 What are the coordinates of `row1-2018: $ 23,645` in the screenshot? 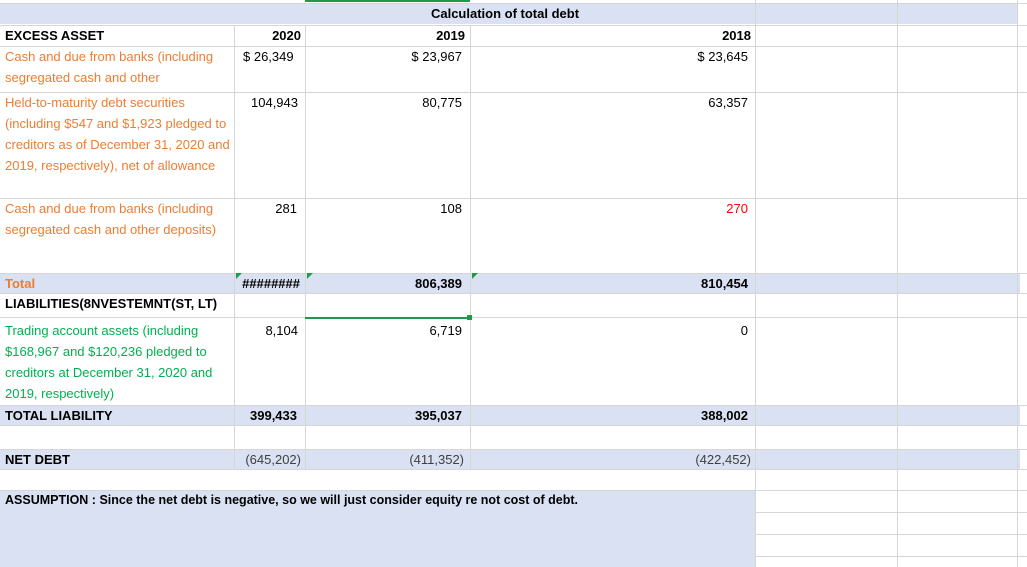 It's located at (722, 56).